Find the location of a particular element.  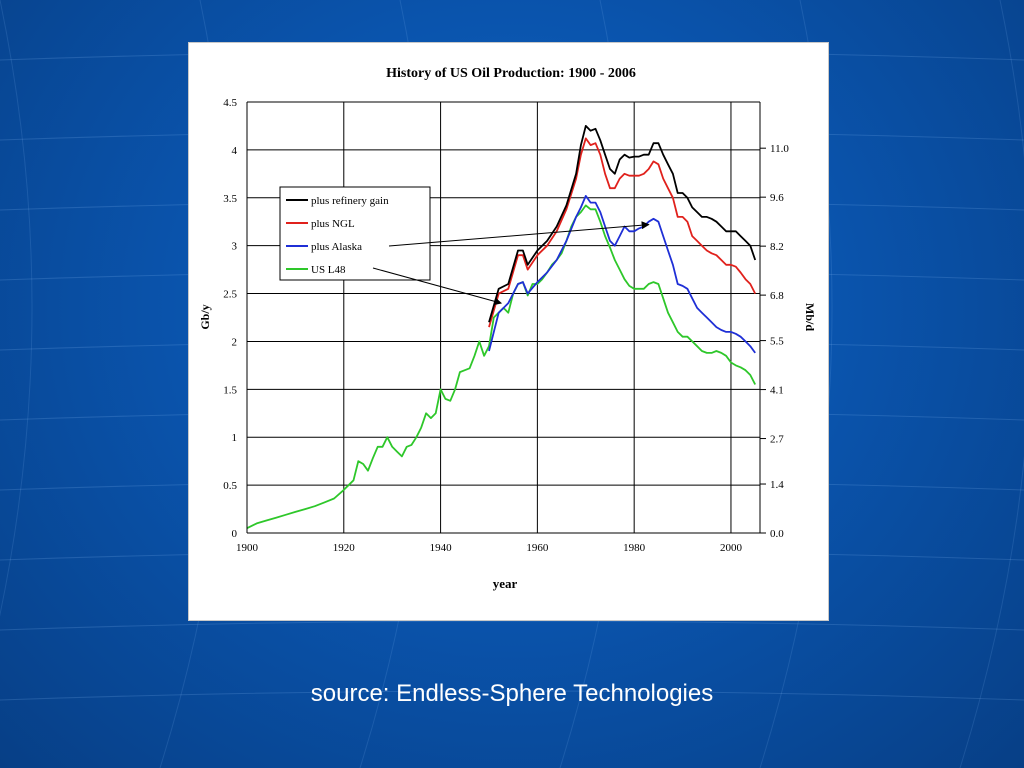

y-tick-label: 1.5 is located at coordinates (230, 390).